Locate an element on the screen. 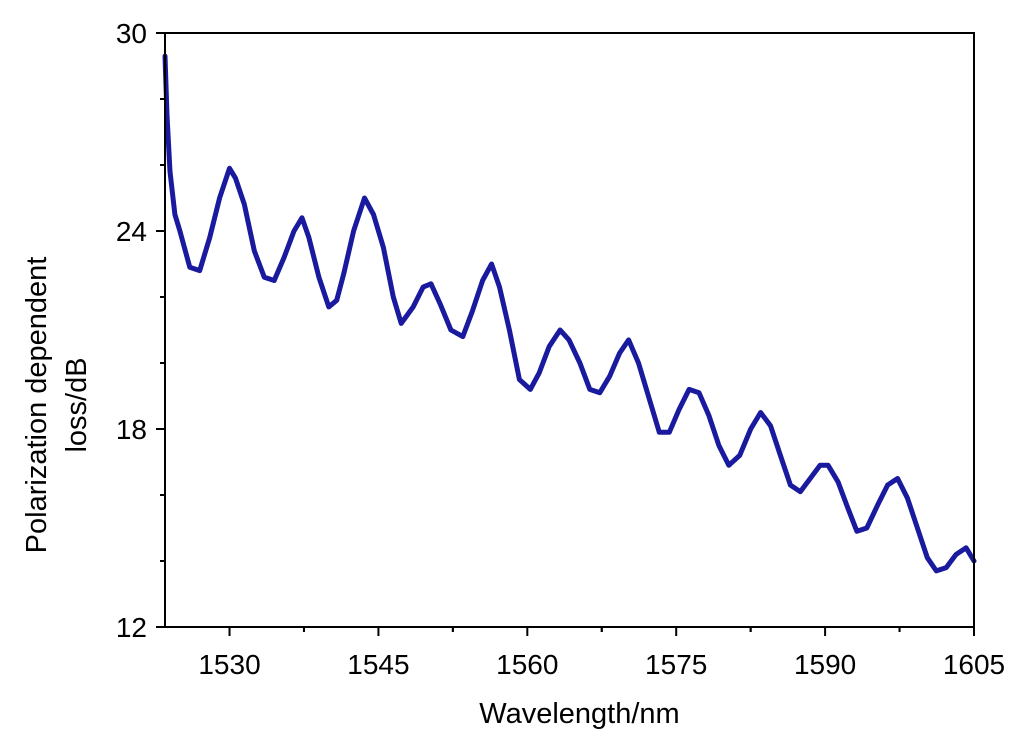 The height and width of the screenshot is (750, 1033). y-axis-title-line-2: loss/dB is located at coordinates (77, 404).